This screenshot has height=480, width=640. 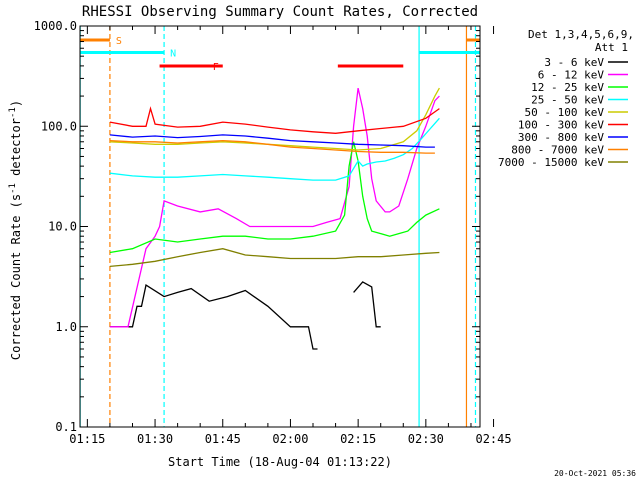 I want to click on y-tick-label: 0.1, so click(x=66, y=427).